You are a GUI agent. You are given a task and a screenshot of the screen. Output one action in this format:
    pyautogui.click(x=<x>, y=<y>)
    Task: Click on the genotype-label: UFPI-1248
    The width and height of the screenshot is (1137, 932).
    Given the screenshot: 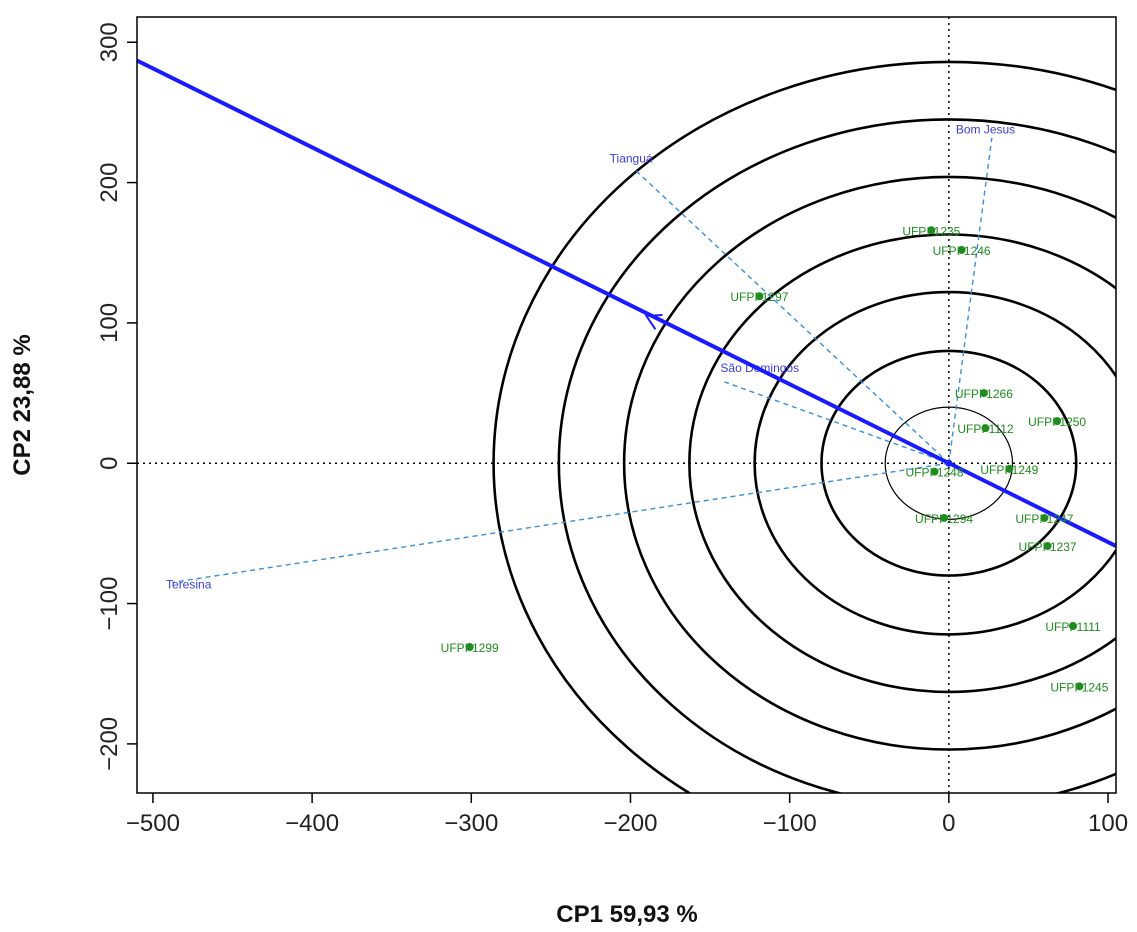 What is the action you would take?
    pyautogui.click(x=935, y=473)
    